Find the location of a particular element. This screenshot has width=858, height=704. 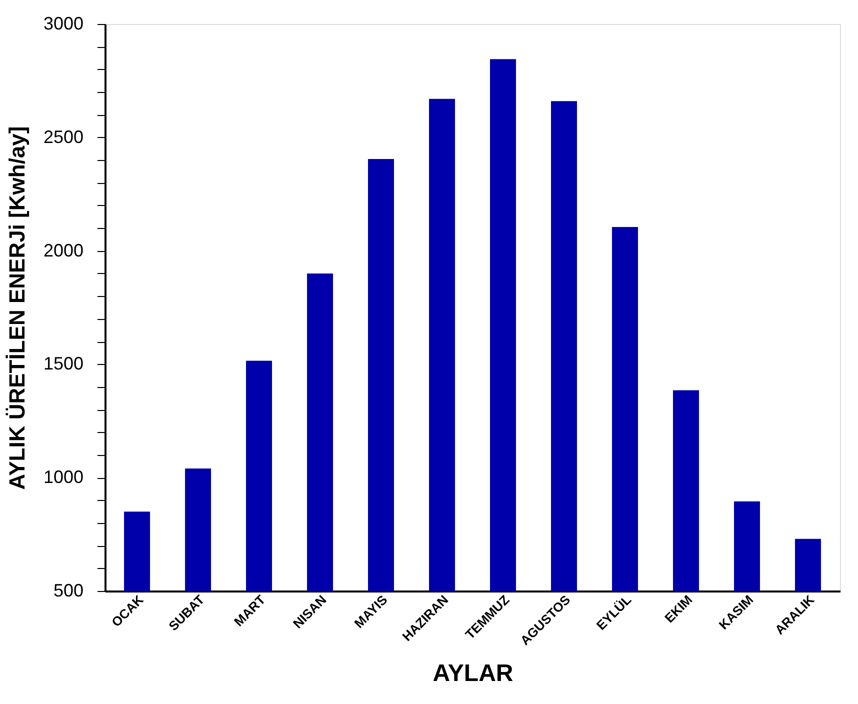

y-tick-label: 3000 is located at coordinates (63, 24).